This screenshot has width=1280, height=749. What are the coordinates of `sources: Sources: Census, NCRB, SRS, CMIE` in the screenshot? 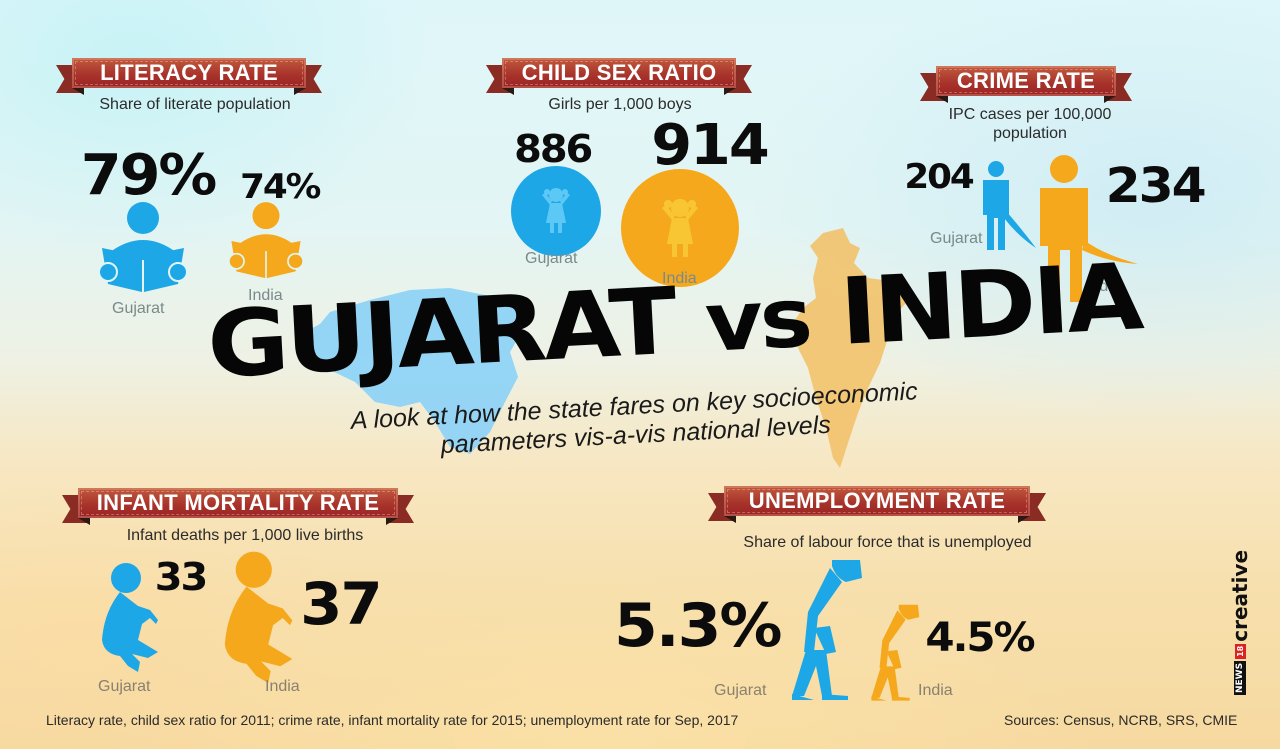 It's located at (1121, 720).